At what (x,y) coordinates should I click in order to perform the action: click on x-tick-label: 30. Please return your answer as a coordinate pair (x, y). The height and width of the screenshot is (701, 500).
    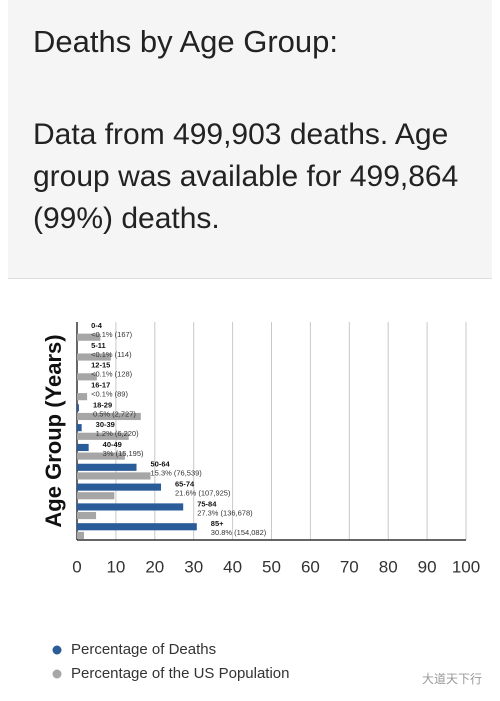
    Looking at the image, I should click on (193, 566).